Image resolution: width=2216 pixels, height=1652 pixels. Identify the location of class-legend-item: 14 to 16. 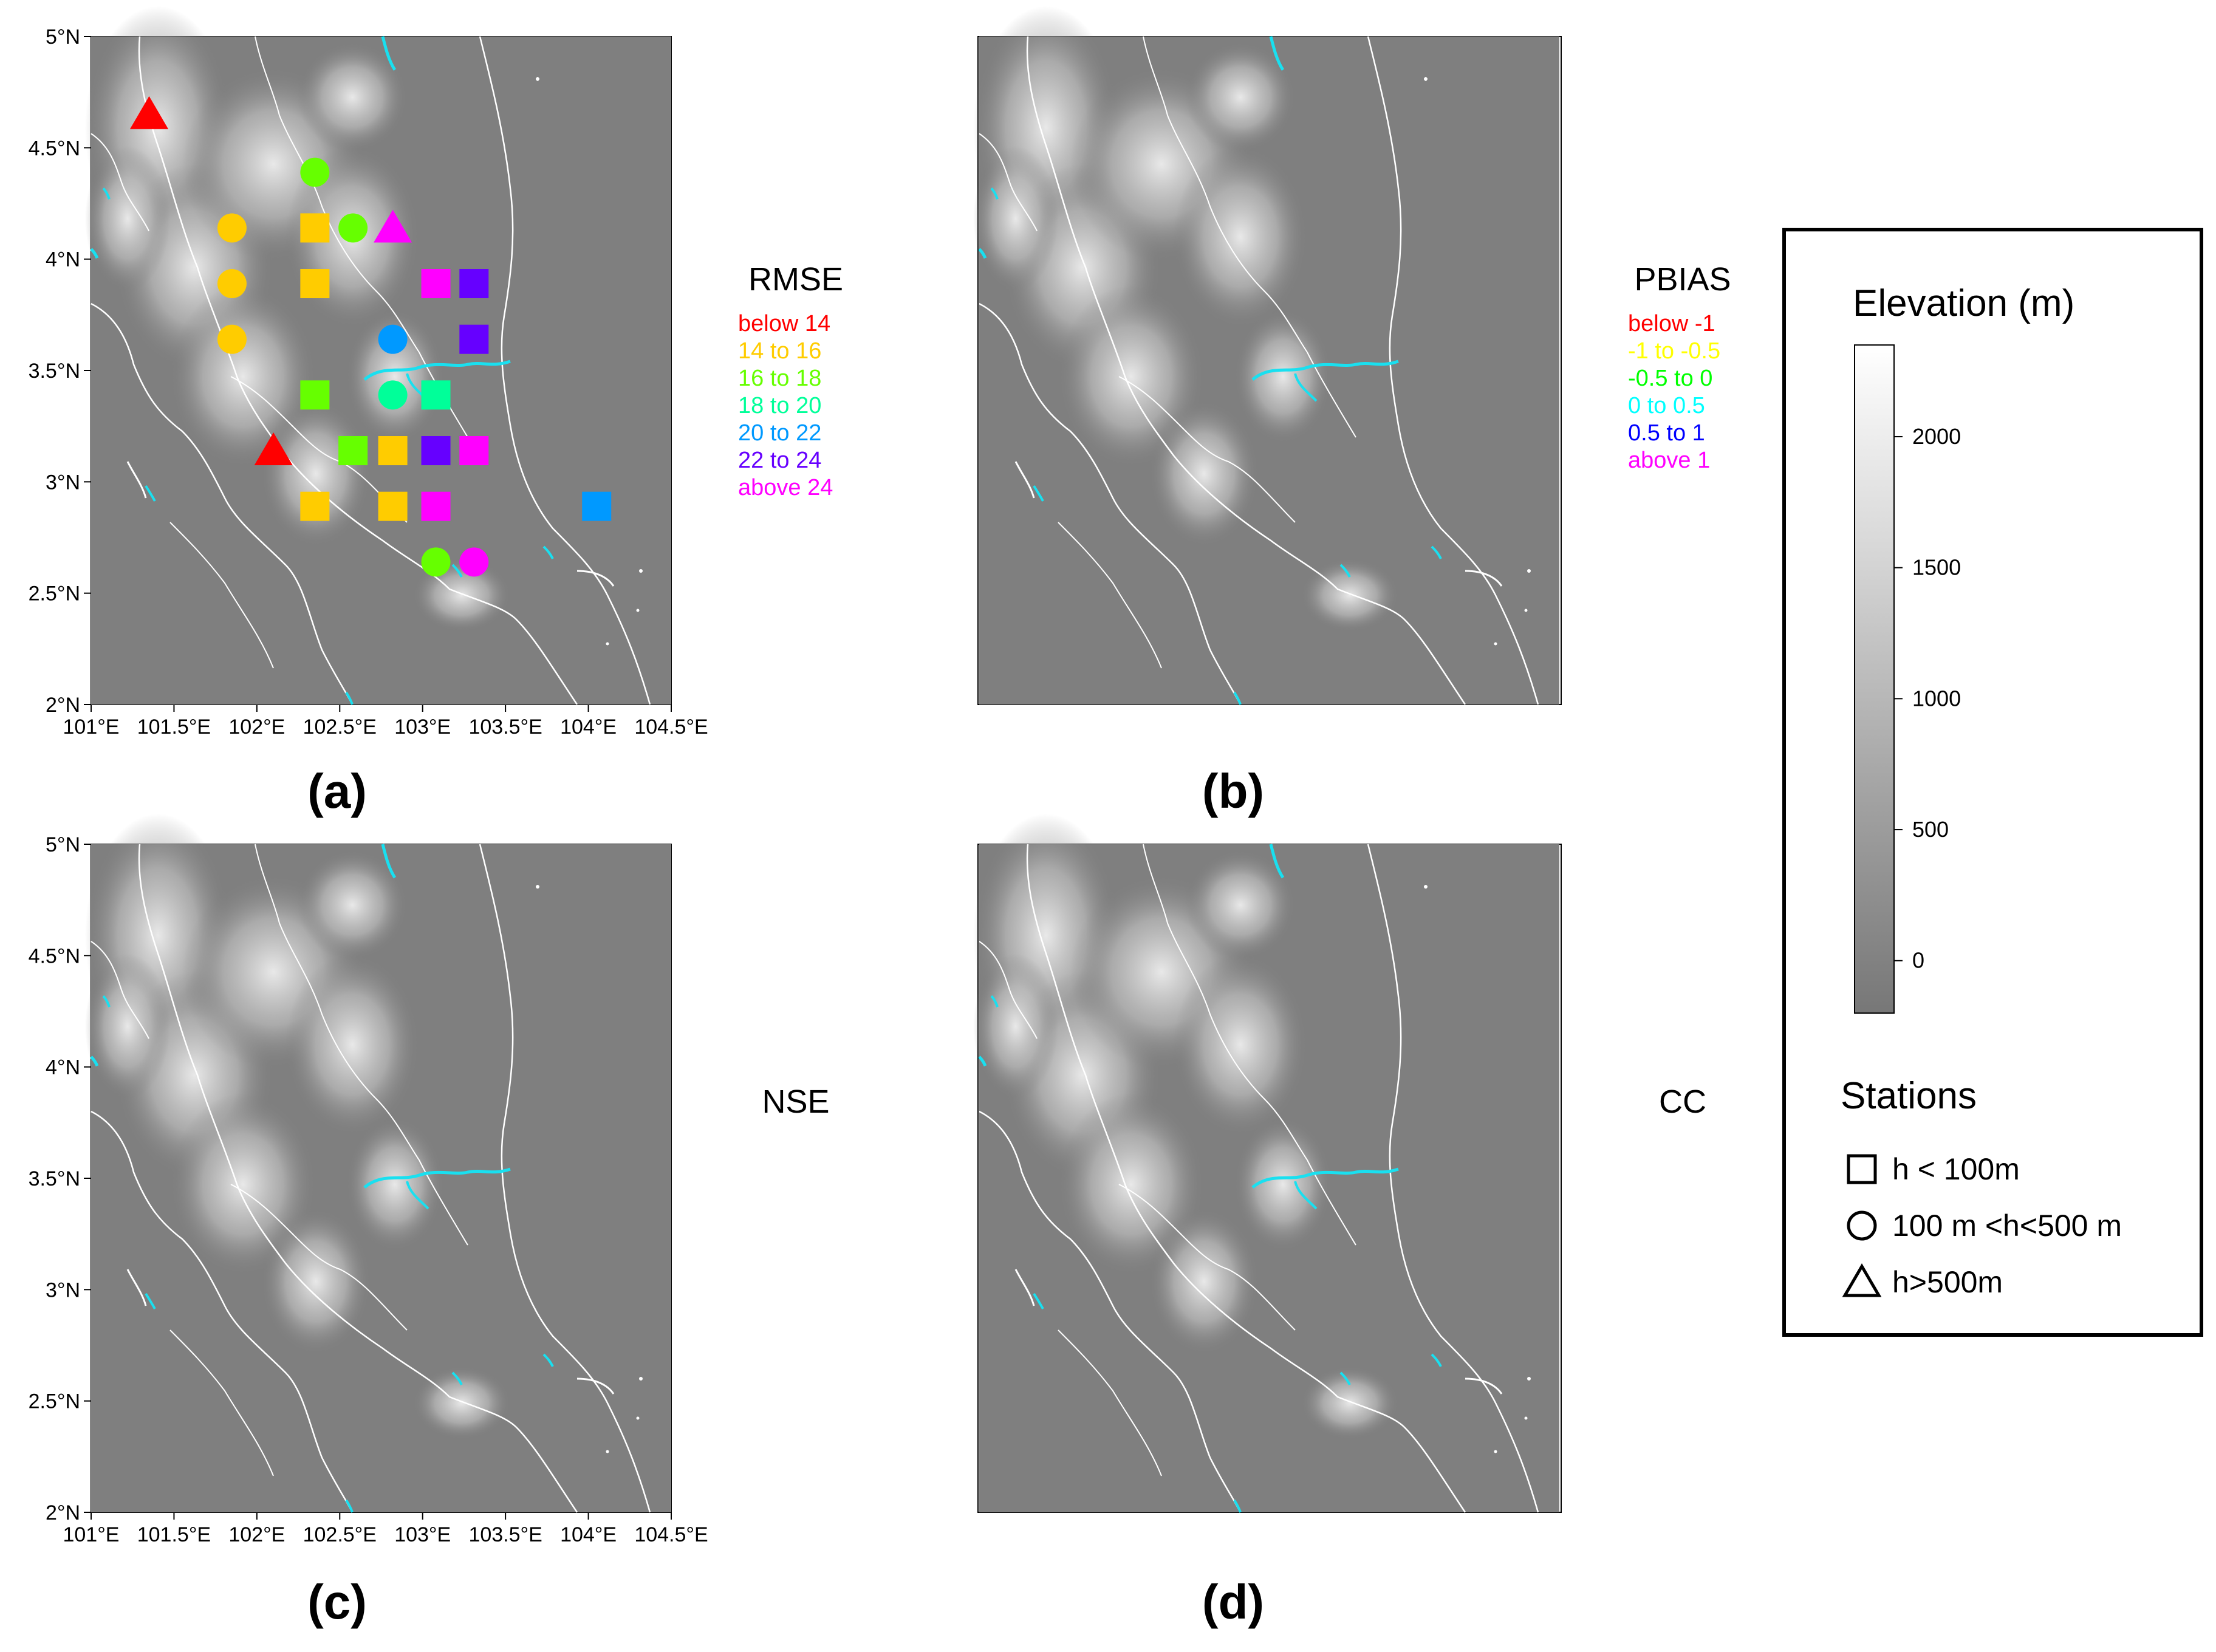
(779, 351).